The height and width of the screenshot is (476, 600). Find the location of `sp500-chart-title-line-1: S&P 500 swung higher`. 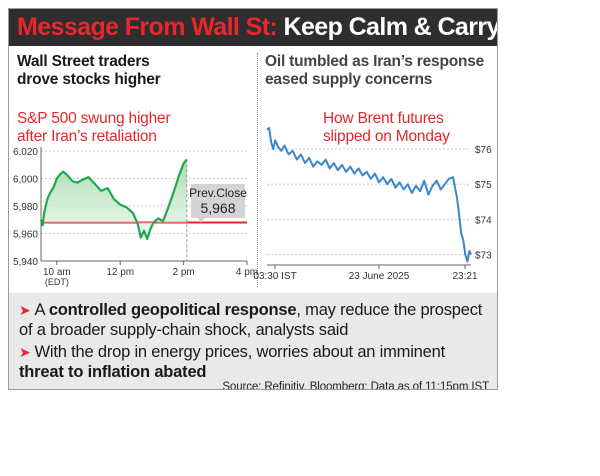

sp500-chart-title-line-1: S&P 500 swung higher is located at coordinates (94, 118).